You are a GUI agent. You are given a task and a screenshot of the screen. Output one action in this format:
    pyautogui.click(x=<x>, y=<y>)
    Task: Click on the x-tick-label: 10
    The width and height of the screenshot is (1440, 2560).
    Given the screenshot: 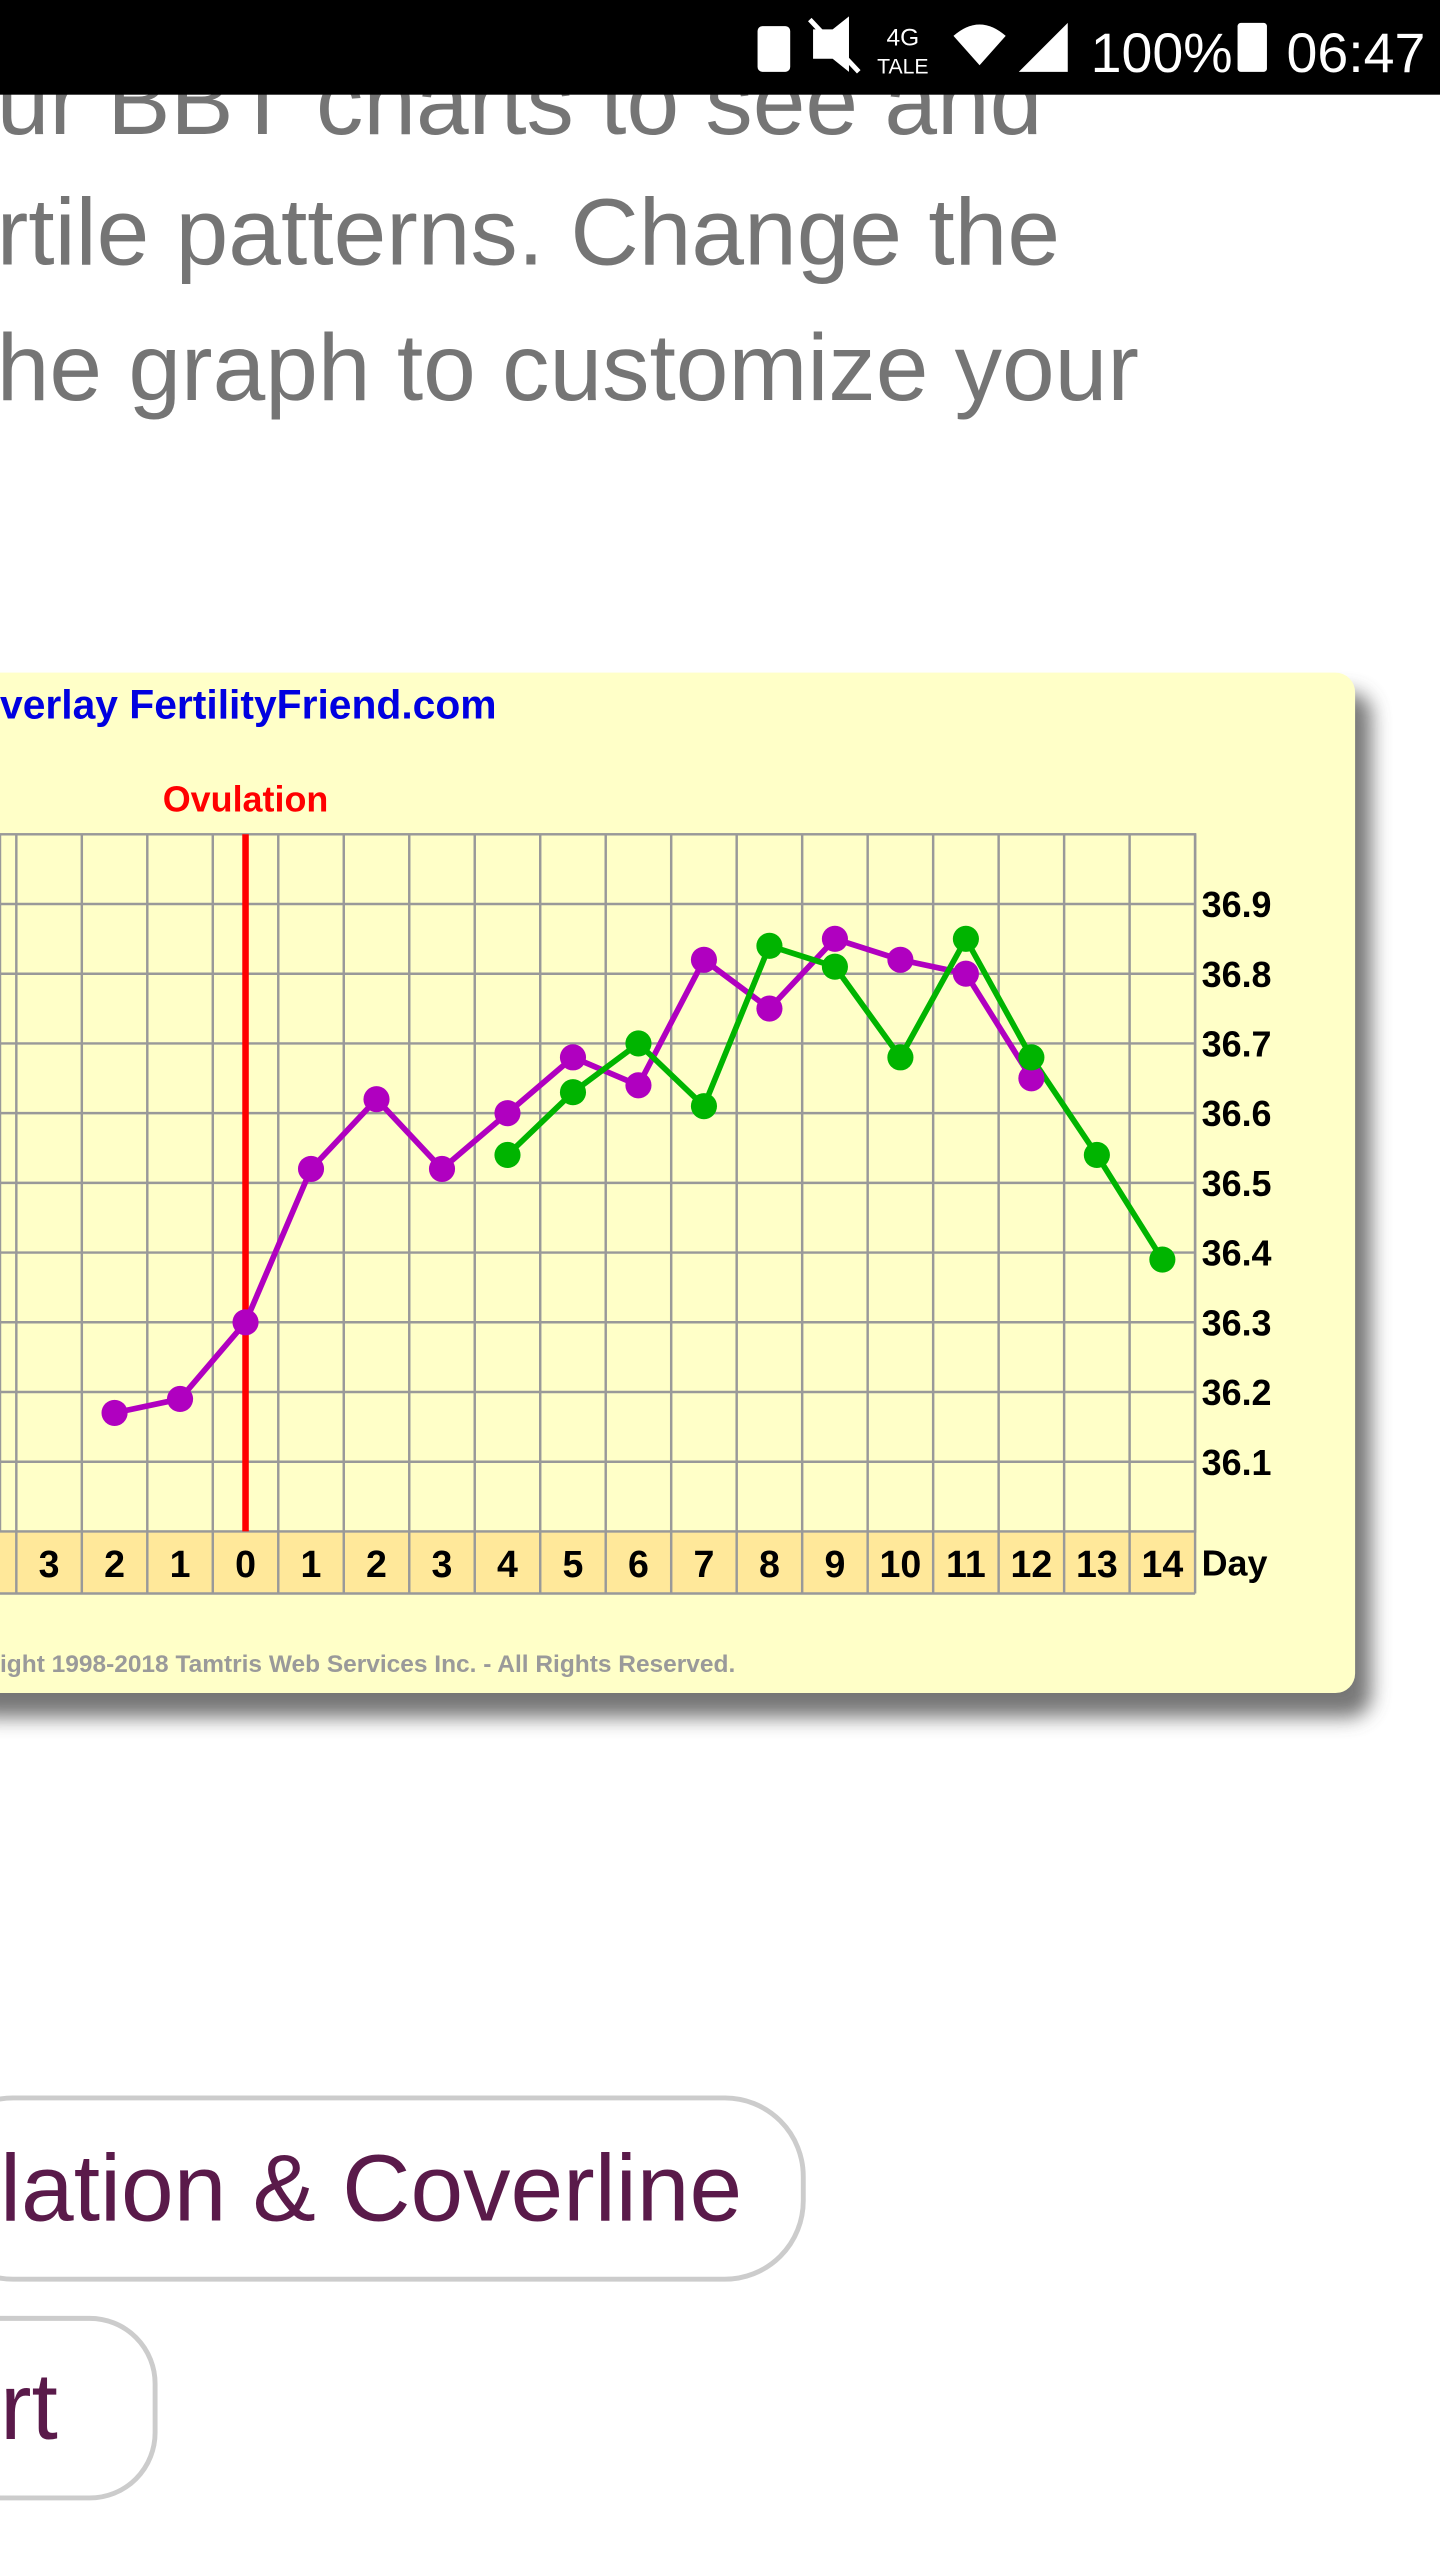 What is the action you would take?
    pyautogui.click(x=901, y=1564)
    